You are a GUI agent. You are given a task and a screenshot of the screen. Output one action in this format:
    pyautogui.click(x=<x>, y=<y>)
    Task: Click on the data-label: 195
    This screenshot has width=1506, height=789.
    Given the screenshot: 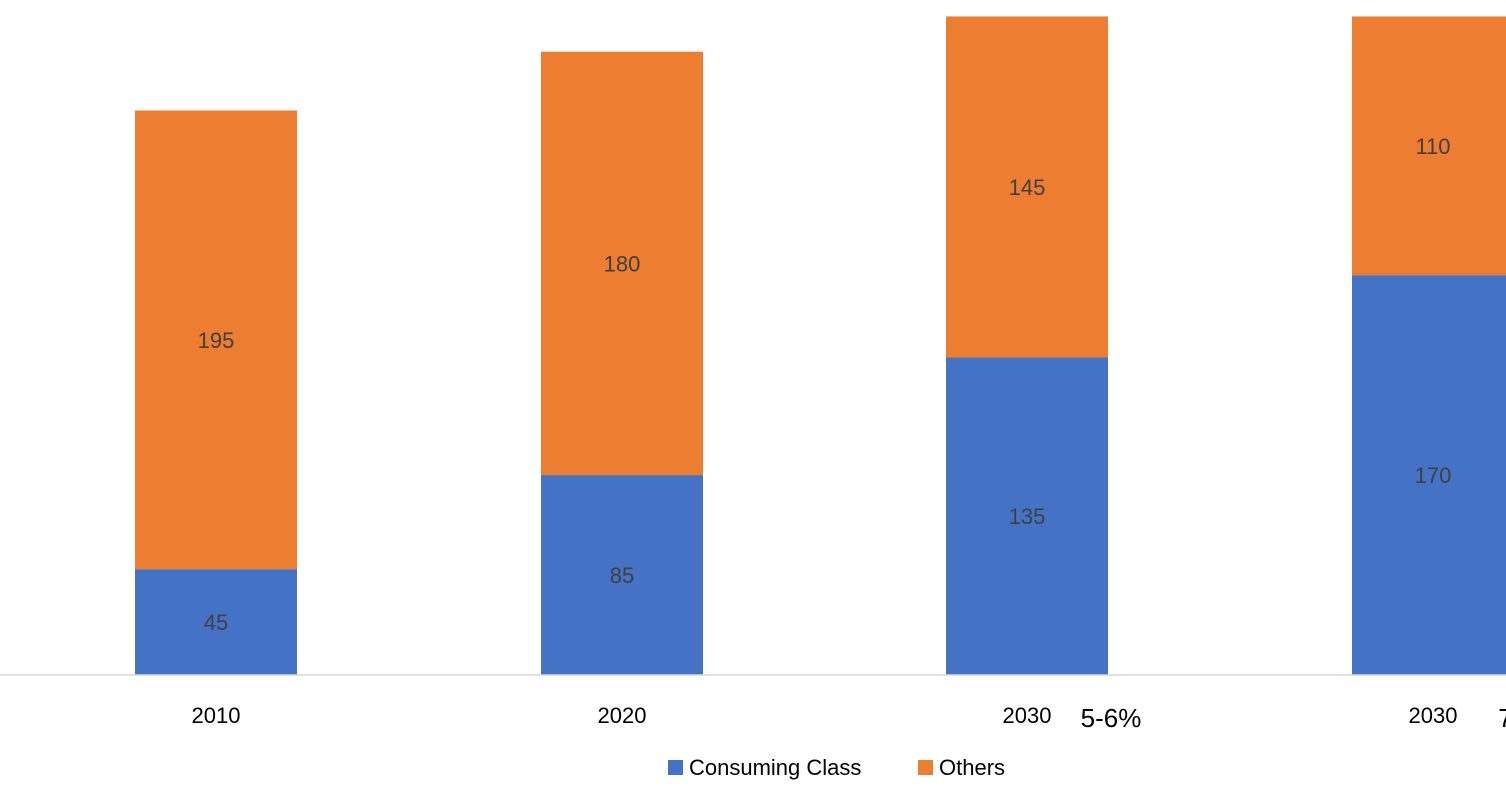 What is the action you would take?
    pyautogui.click(x=216, y=340)
    